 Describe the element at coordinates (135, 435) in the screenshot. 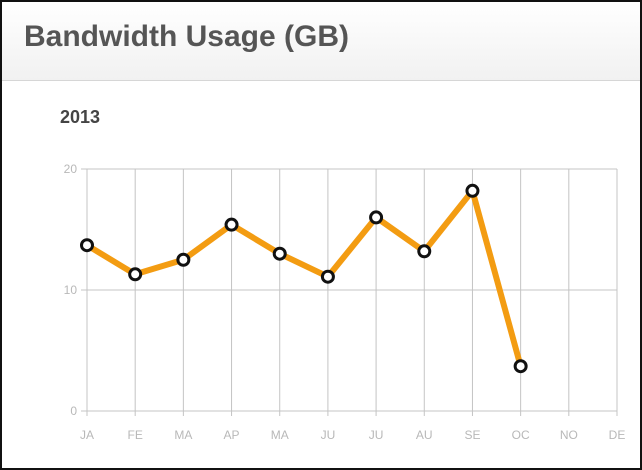

I see `x-tick-label: FE` at that location.